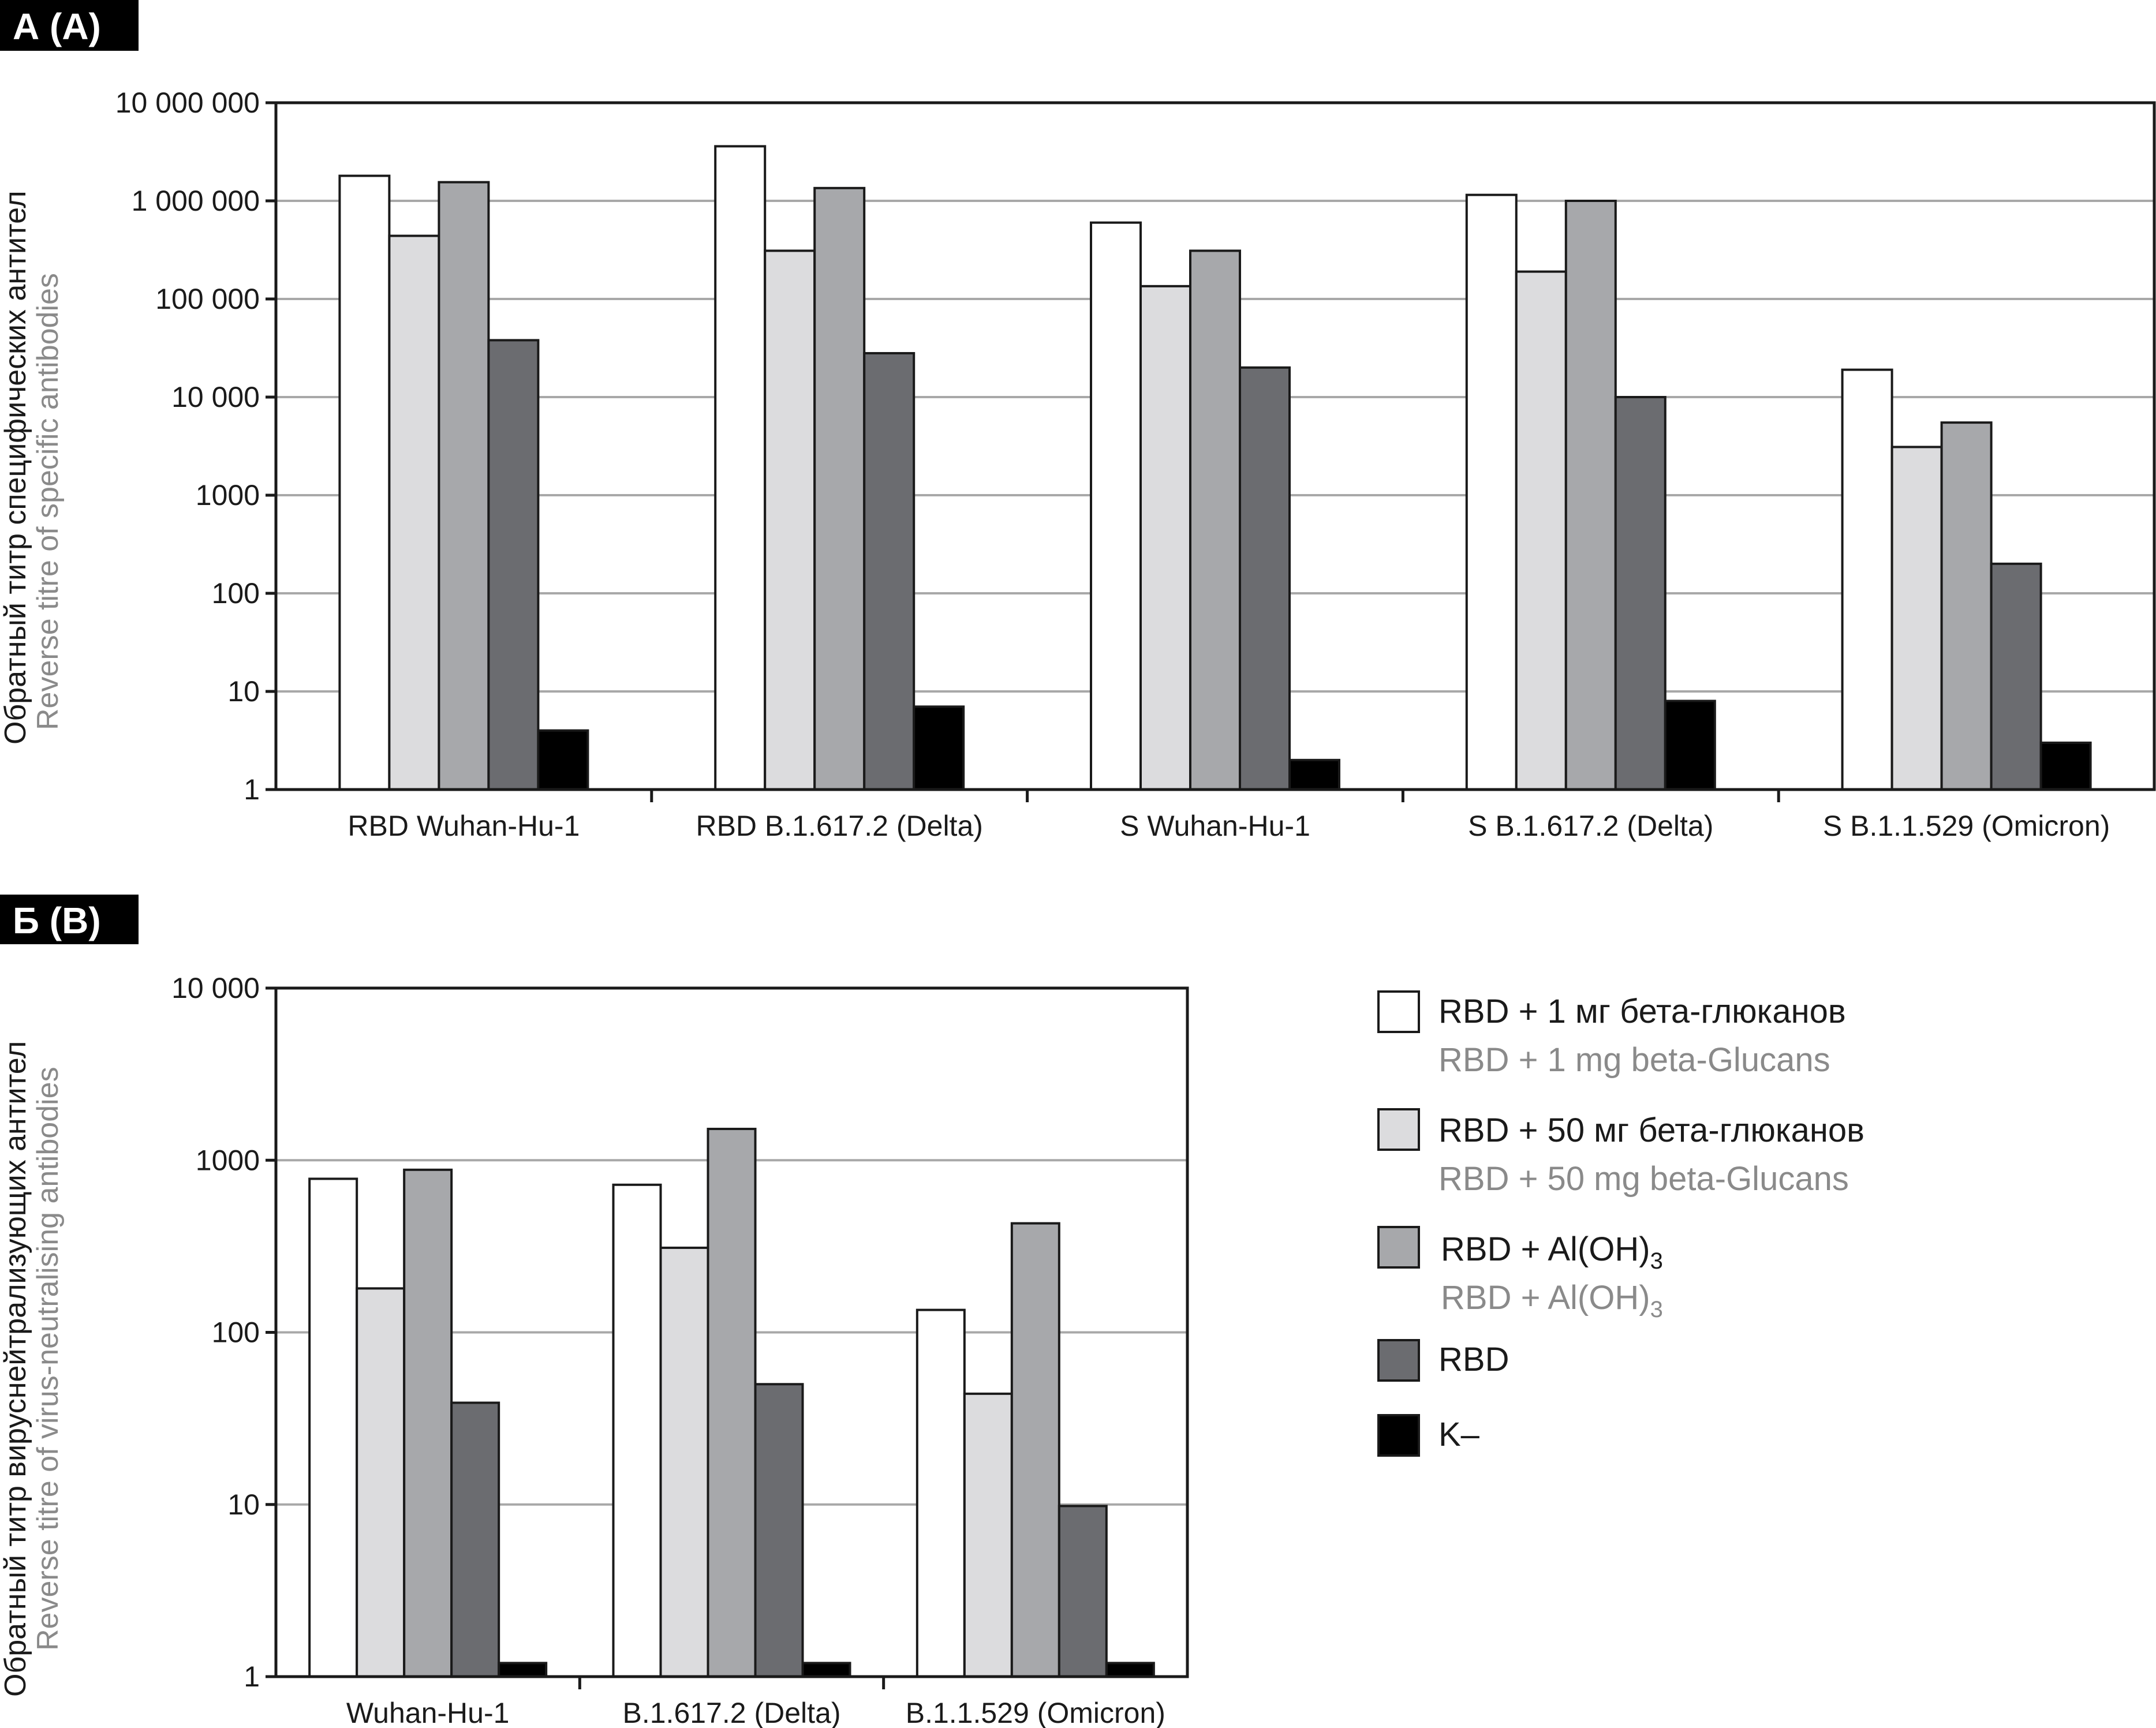  Describe the element at coordinates (236, 593) in the screenshot. I see `chart-a-ytick-label: 100` at that location.